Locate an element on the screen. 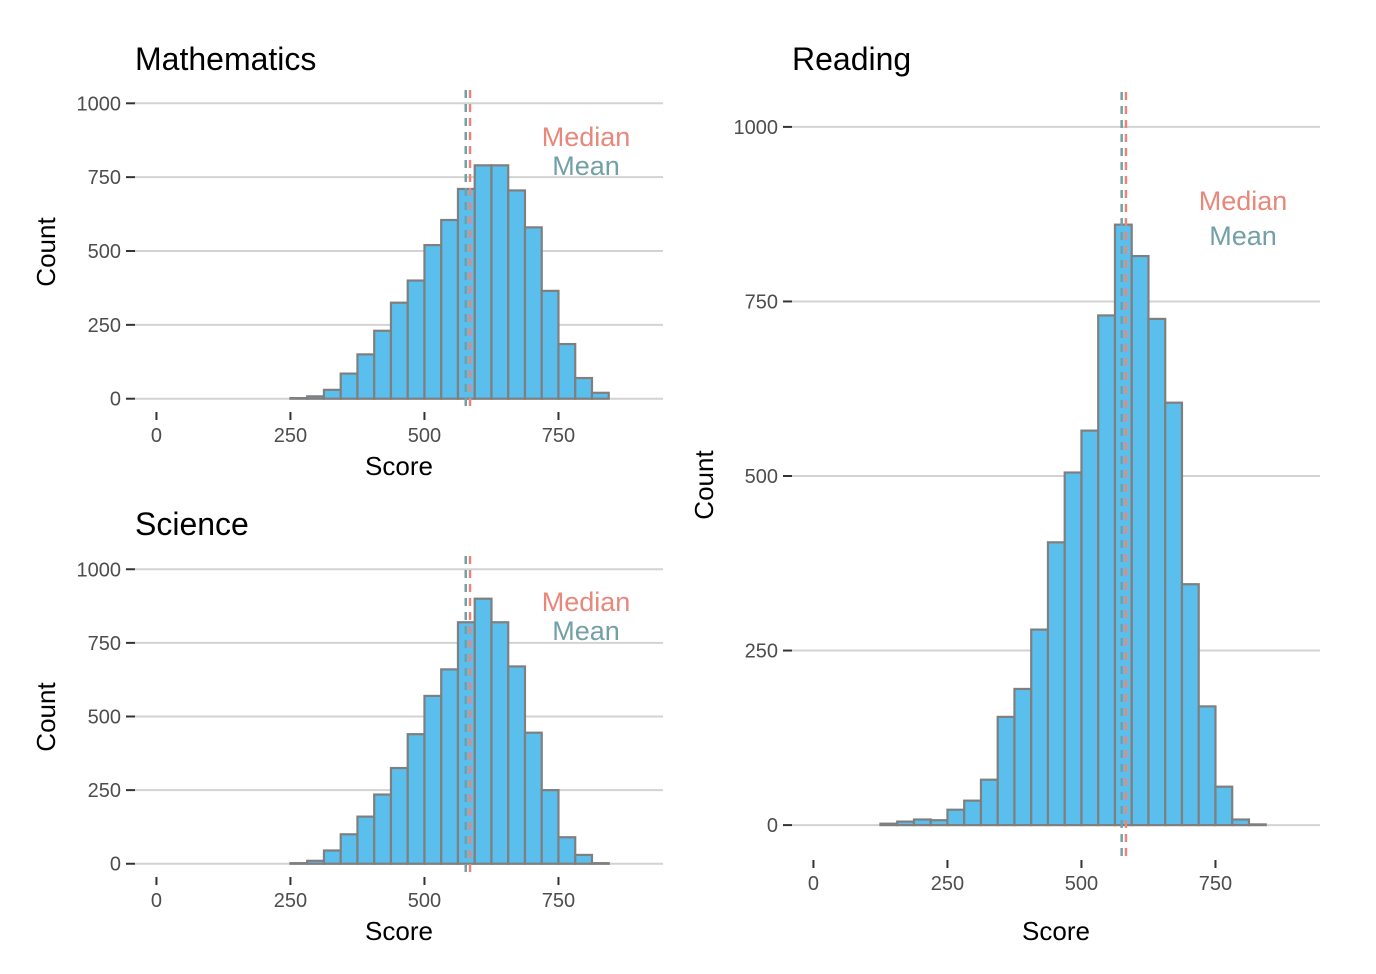 The height and width of the screenshot is (974, 1376). panel-title: Mathematics is located at coordinates (225, 59).